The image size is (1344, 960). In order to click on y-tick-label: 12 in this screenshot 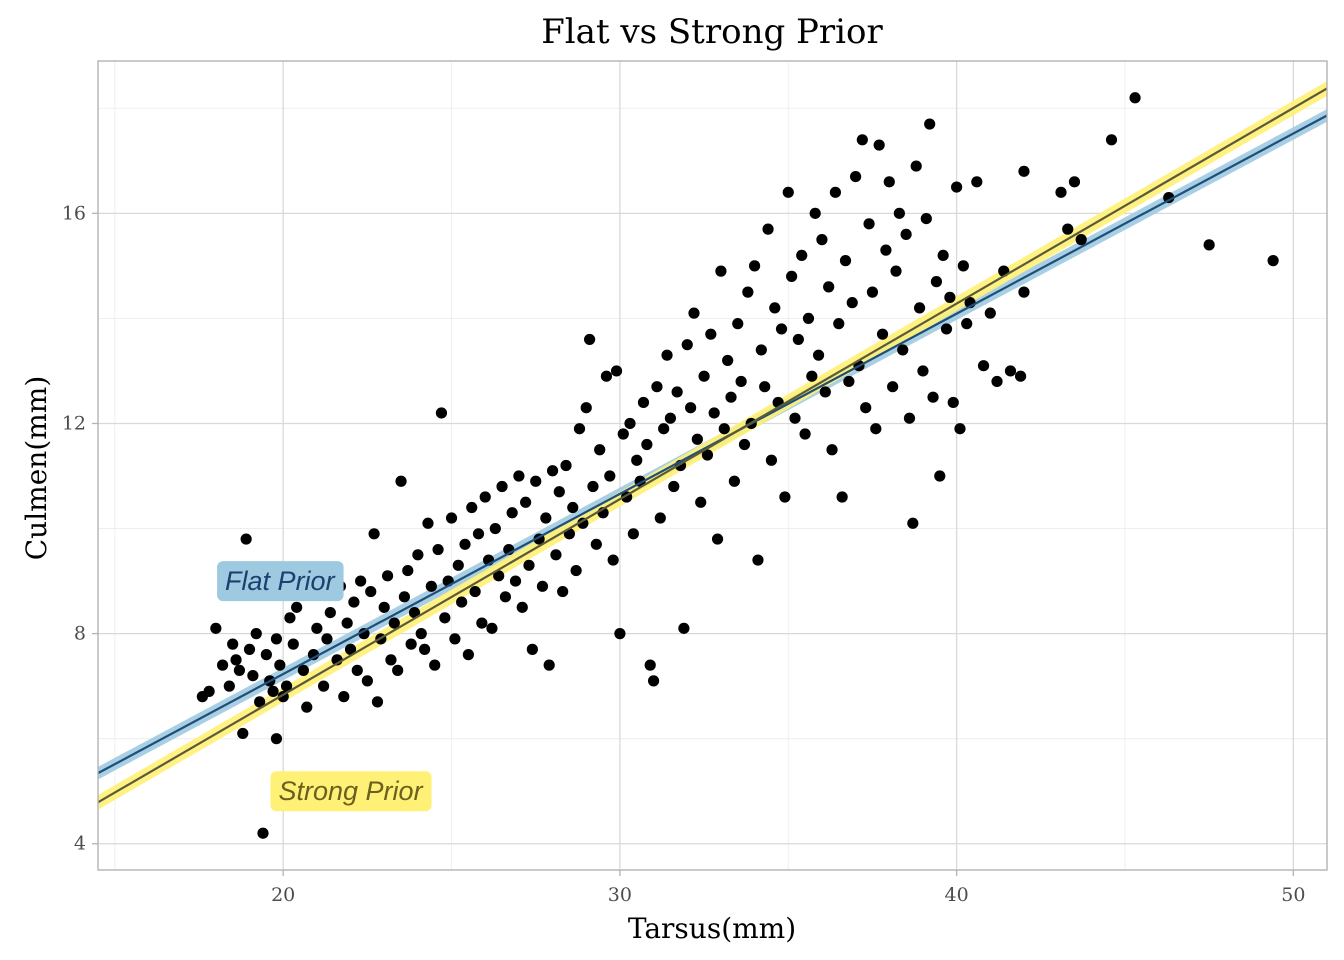, I will do `click(74, 423)`.